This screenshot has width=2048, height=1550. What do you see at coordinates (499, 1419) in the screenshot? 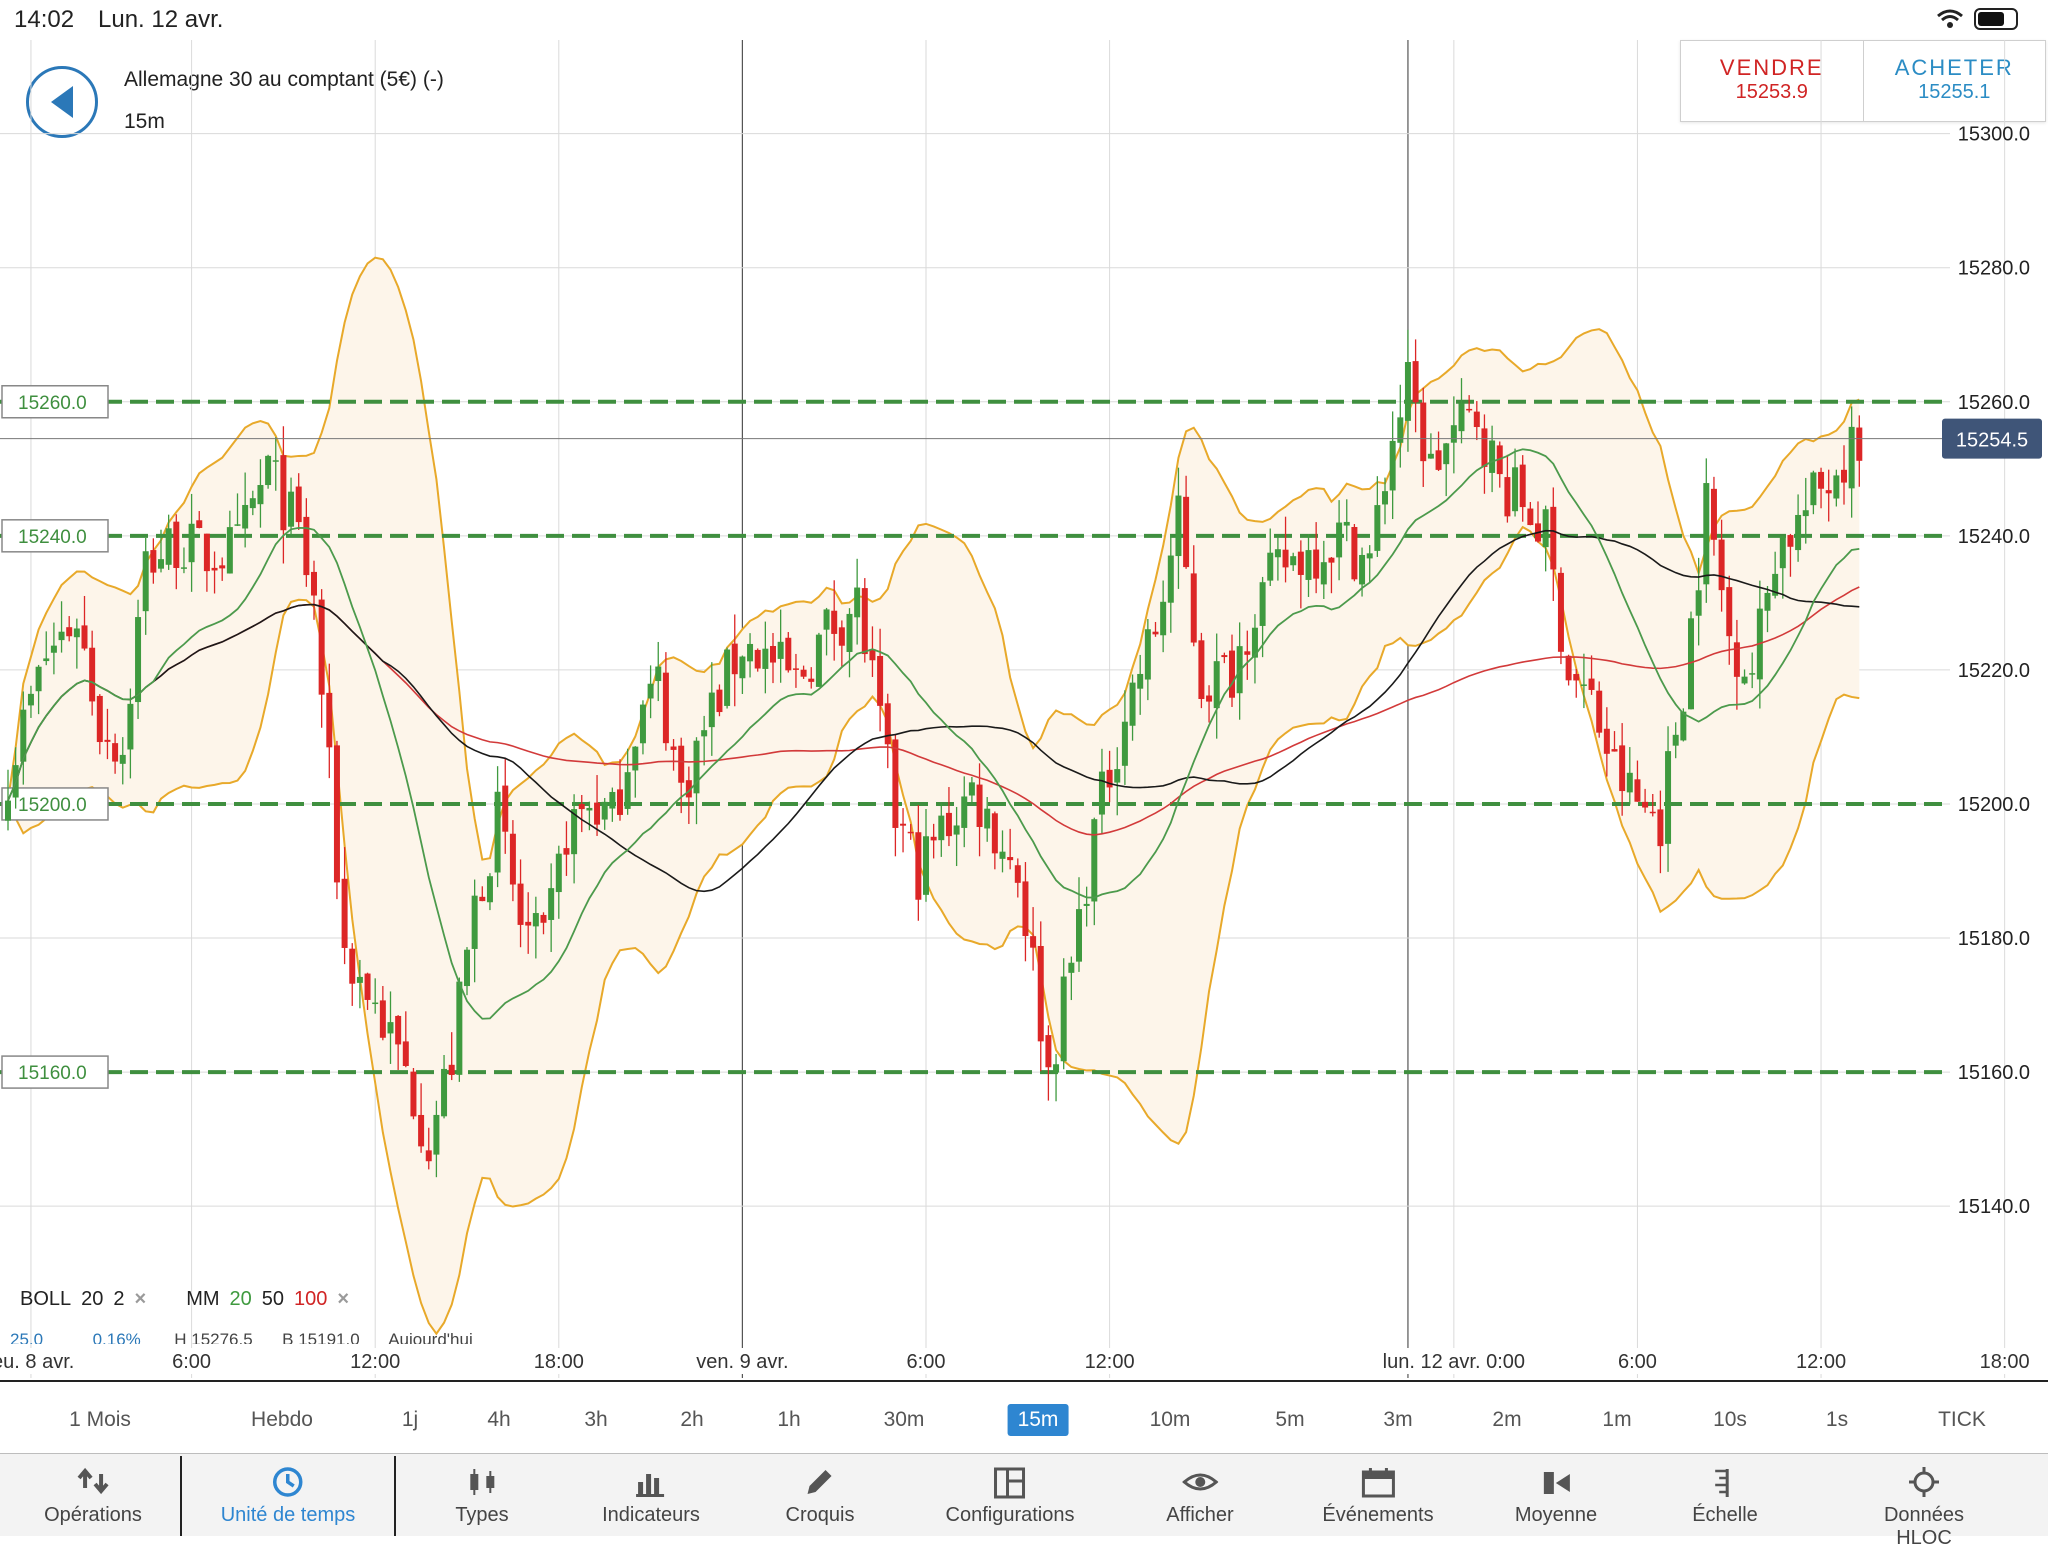
I see `timeframe-4h: 4h` at bounding box center [499, 1419].